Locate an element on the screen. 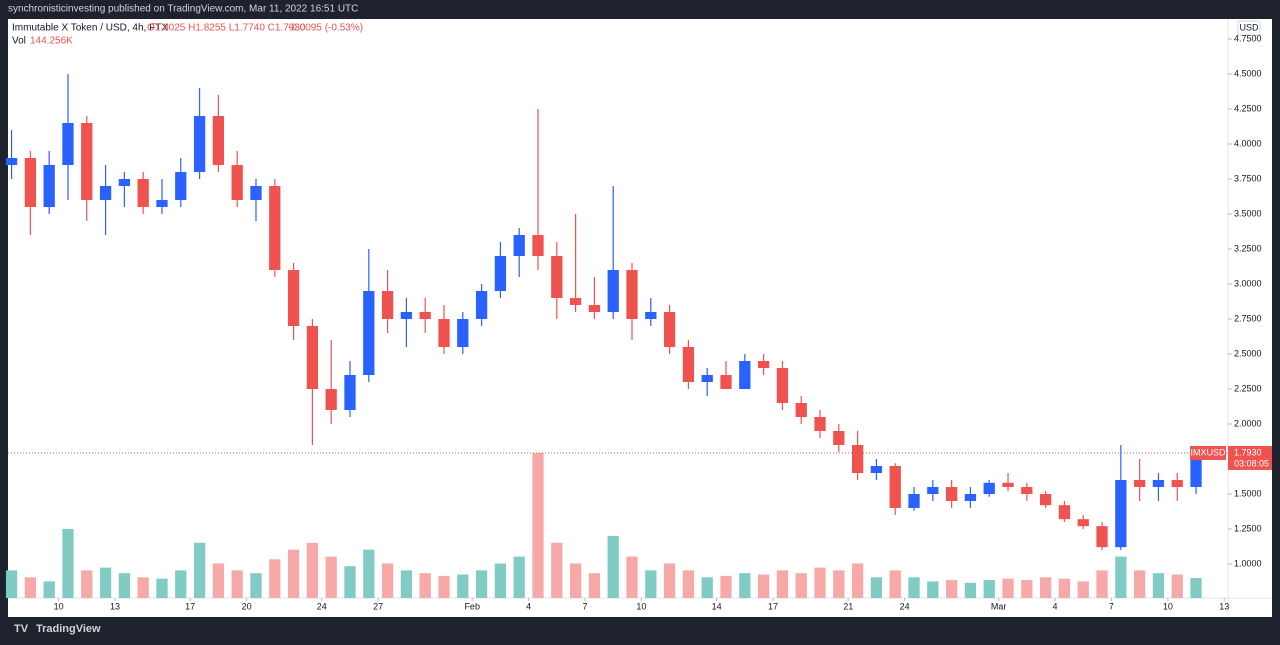  x-tick-label: 7 is located at coordinates (1111, 606).